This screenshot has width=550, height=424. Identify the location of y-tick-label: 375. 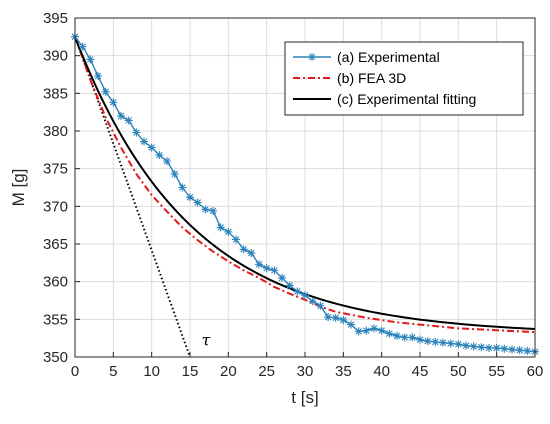
(55, 169).